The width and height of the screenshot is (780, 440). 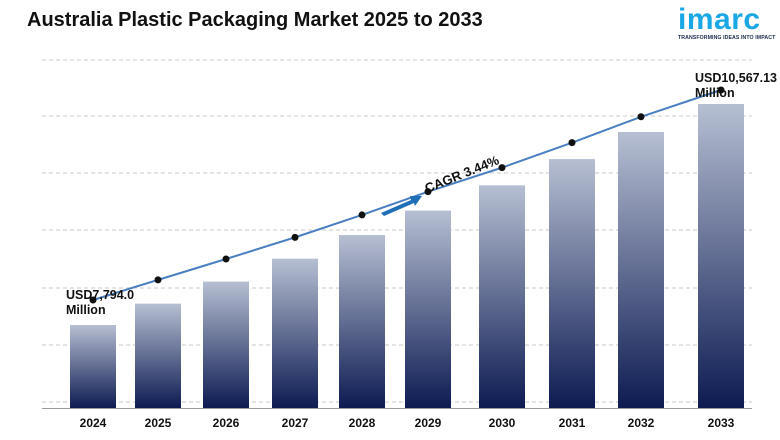 I want to click on imarc-logo: imarc TRANSFORMING IDEAS INTO IMPACT, so click(x=728, y=22).